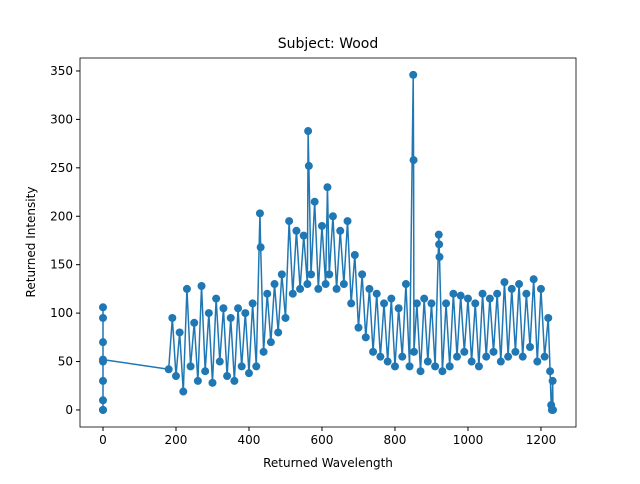 Image resolution: width=640 pixels, height=484 pixels. What do you see at coordinates (65, 362) in the screenshot?
I see `y-tick-label: 50` at bounding box center [65, 362].